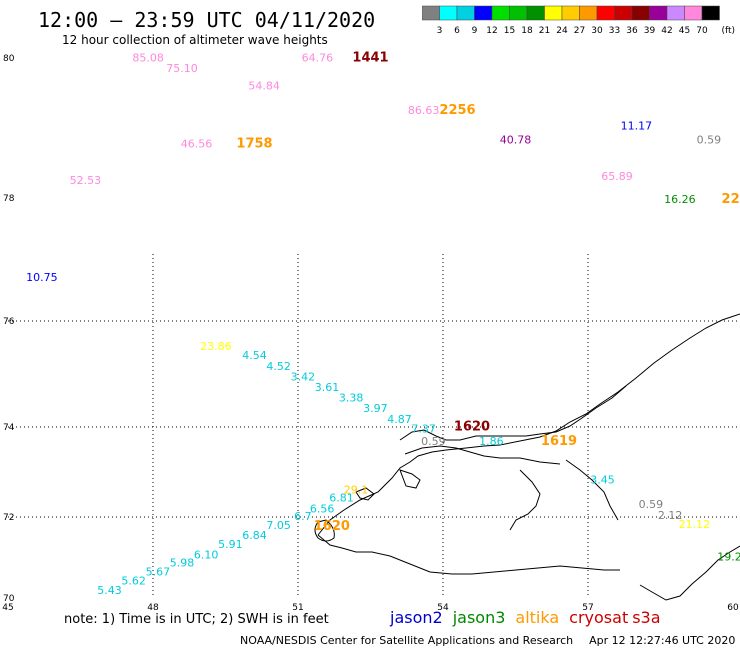 The height and width of the screenshot is (650, 740). What do you see at coordinates (9, 199) in the screenshot?
I see `lat-tick-label: 78` at bounding box center [9, 199].